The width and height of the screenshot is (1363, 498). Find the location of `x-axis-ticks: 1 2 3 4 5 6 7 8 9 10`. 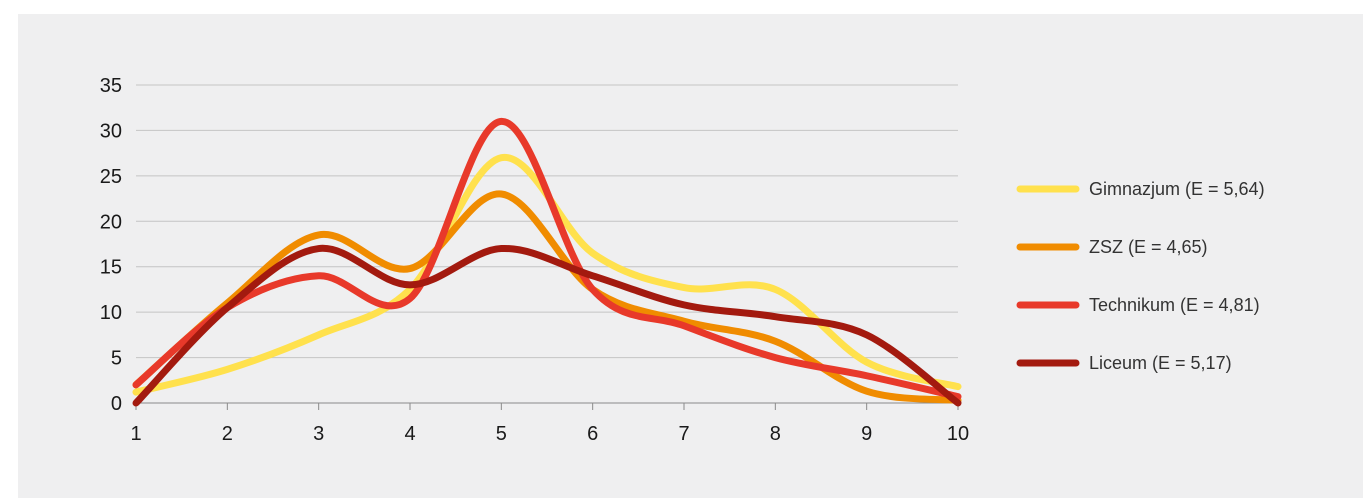

x-axis-ticks: 1 2 3 4 5 6 7 8 9 10 is located at coordinates (549, 424).